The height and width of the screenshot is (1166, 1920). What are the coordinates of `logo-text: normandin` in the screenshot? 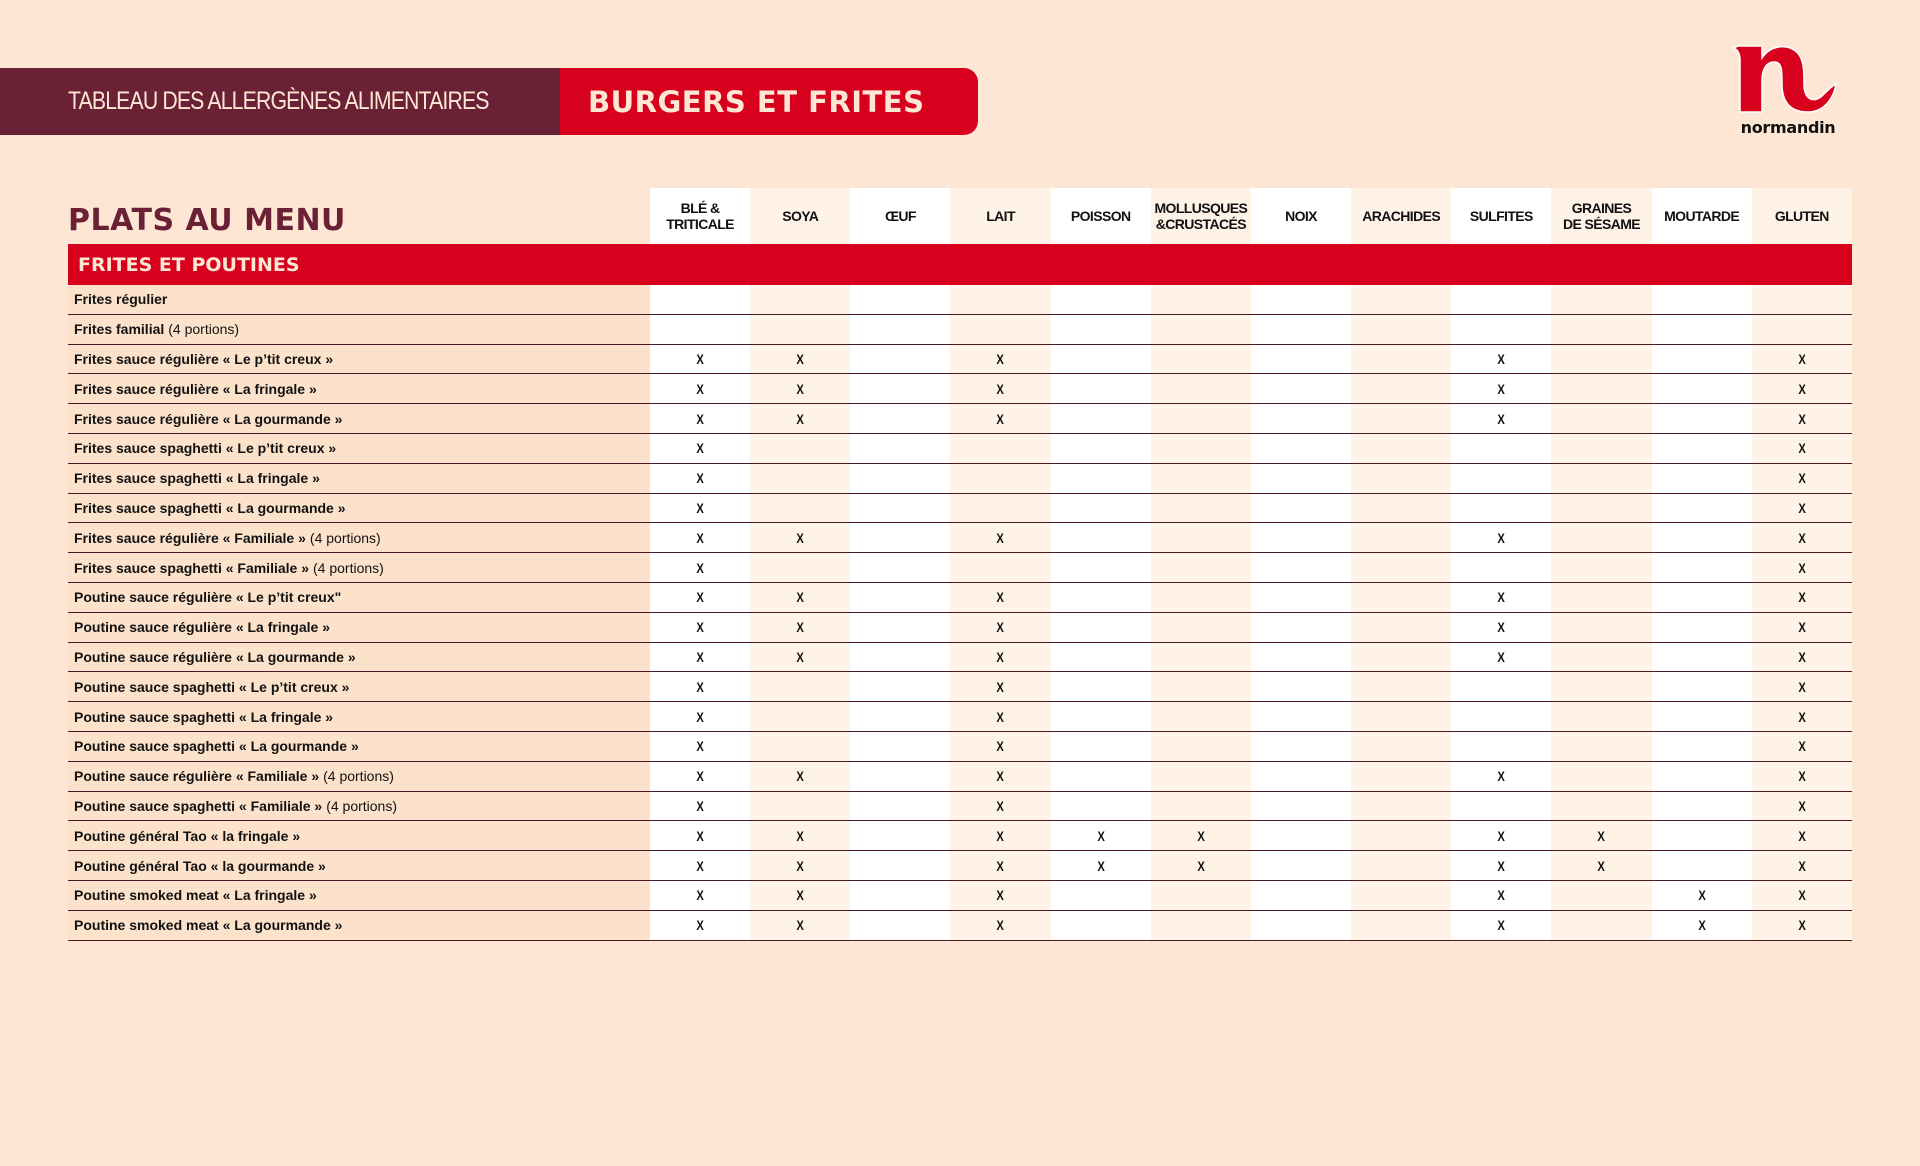 It's located at (1788, 127).